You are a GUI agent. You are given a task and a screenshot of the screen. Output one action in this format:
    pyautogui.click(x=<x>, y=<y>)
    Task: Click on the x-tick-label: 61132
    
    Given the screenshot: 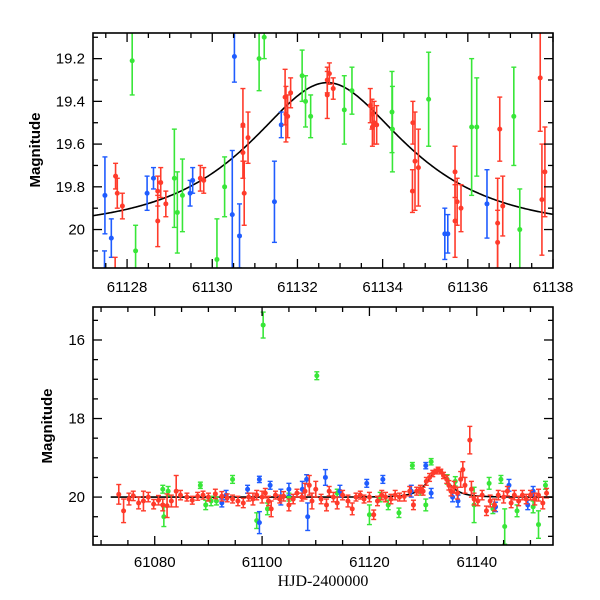 What is the action you would take?
    pyautogui.click(x=297, y=287)
    